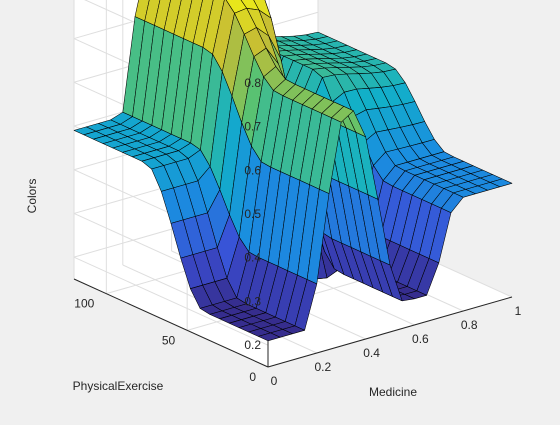 The height and width of the screenshot is (425, 560). Describe the element at coordinates (252, 345) in the screenshot. I see `z-tick-label: 0.2` at that location.